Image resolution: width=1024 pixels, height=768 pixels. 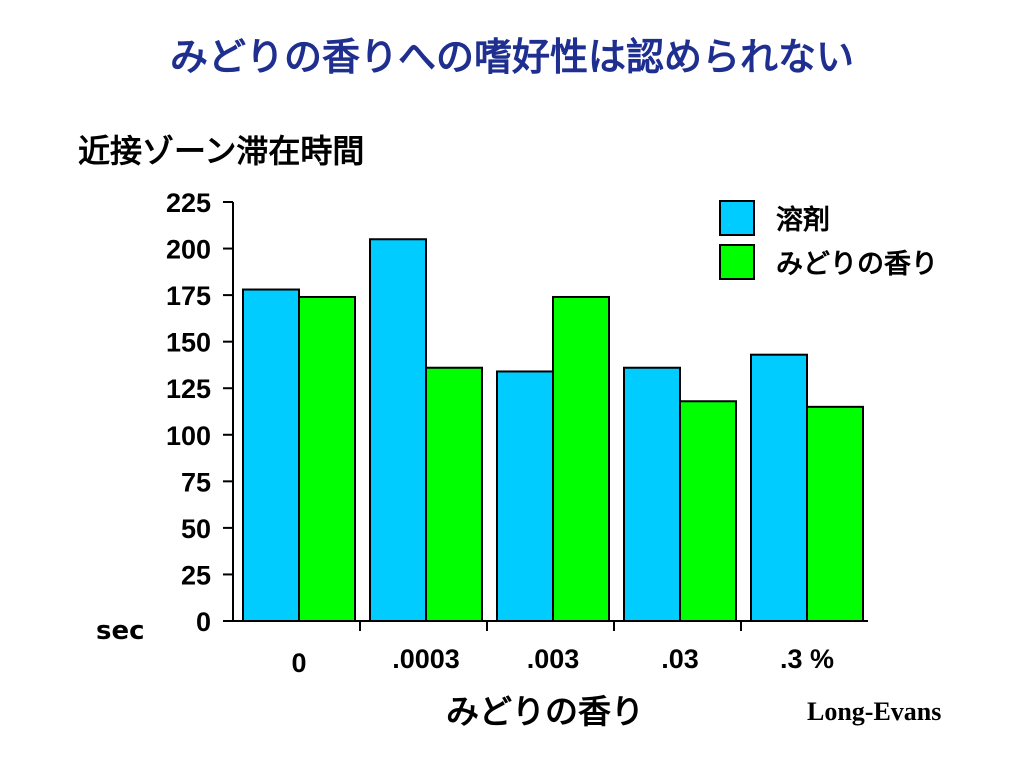 I want to click on y-tick-label: 200, so click(x=188, y=250).